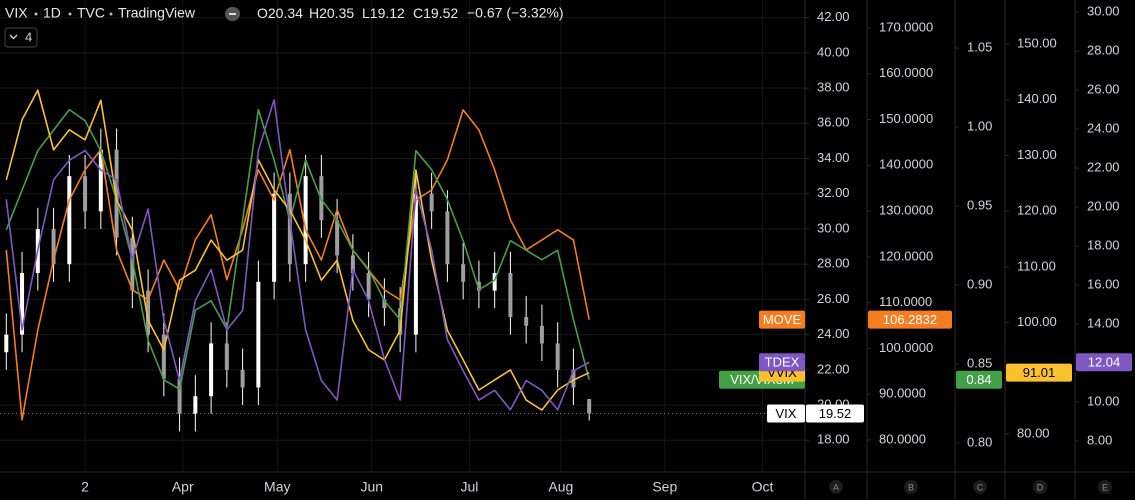 This screenshot has height=500, width=1135. What do you see at coordinates (763, 487) in the screenshot?
I see `x-tick-label: Oct` at bounding box center [763, 487].